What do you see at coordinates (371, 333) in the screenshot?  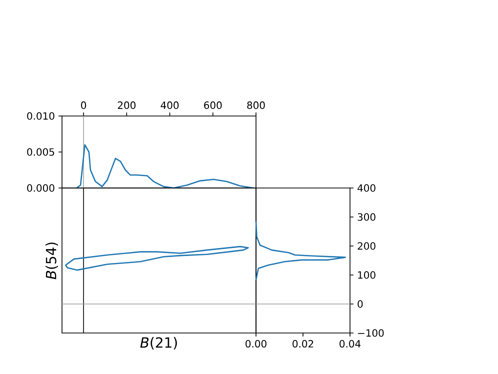 I see `y-tick-label: −100` at bounding box center [371, 333].